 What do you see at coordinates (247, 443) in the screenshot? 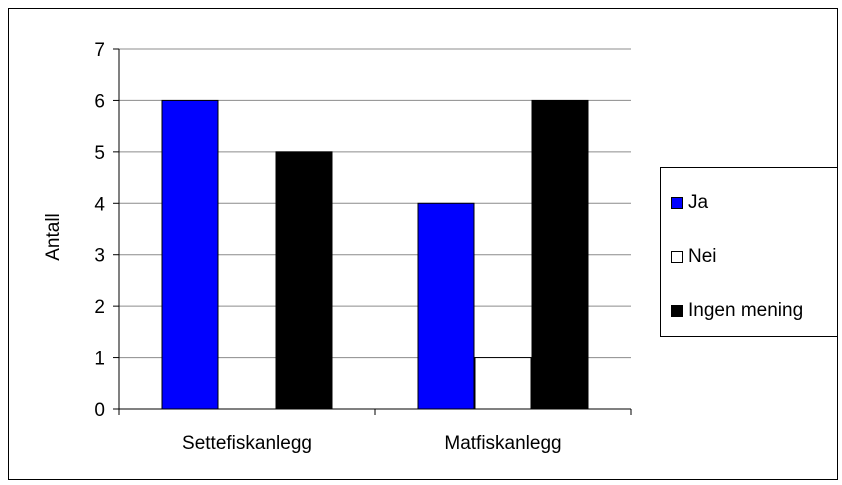
I see `x-category-label: Settefiskanlegg` at bounding box center [247, 443].